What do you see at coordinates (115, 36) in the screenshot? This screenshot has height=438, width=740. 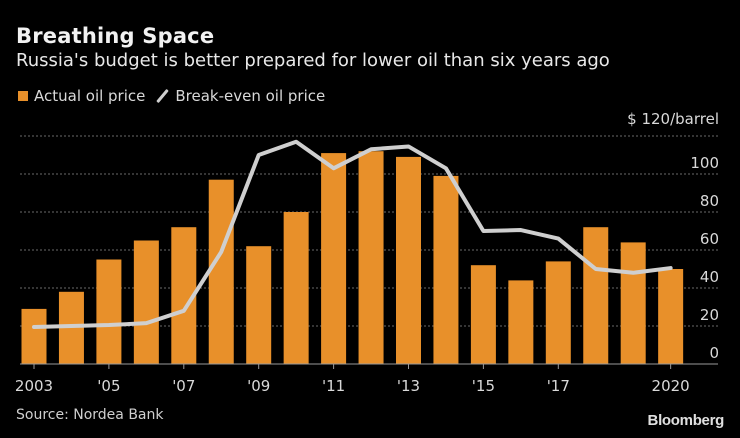 I see `chart-title: Breathing Space` at bounding box center [115, 36].